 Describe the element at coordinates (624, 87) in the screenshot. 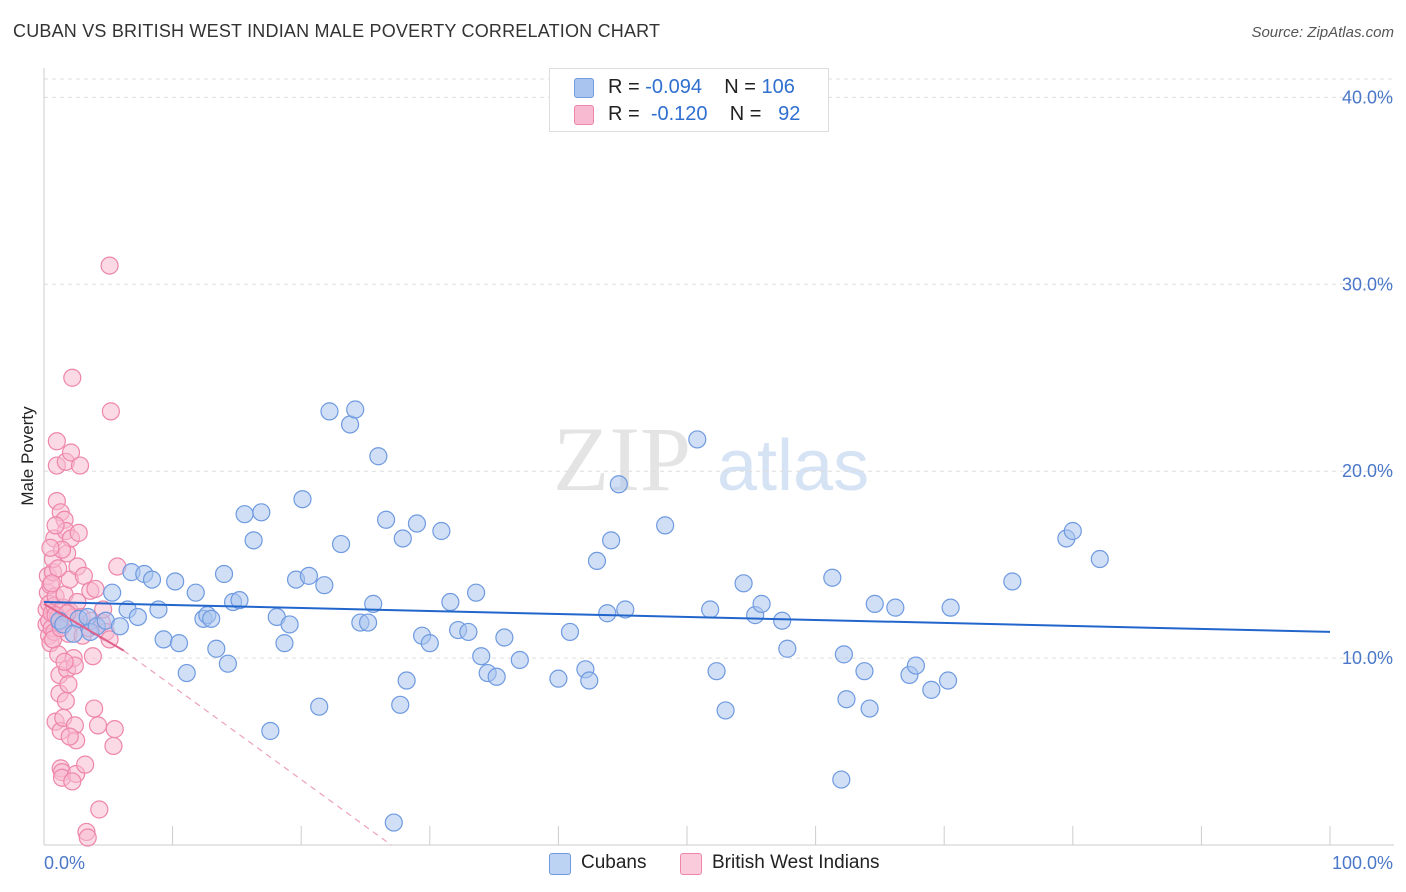

I see `r-label: R =` at that location.